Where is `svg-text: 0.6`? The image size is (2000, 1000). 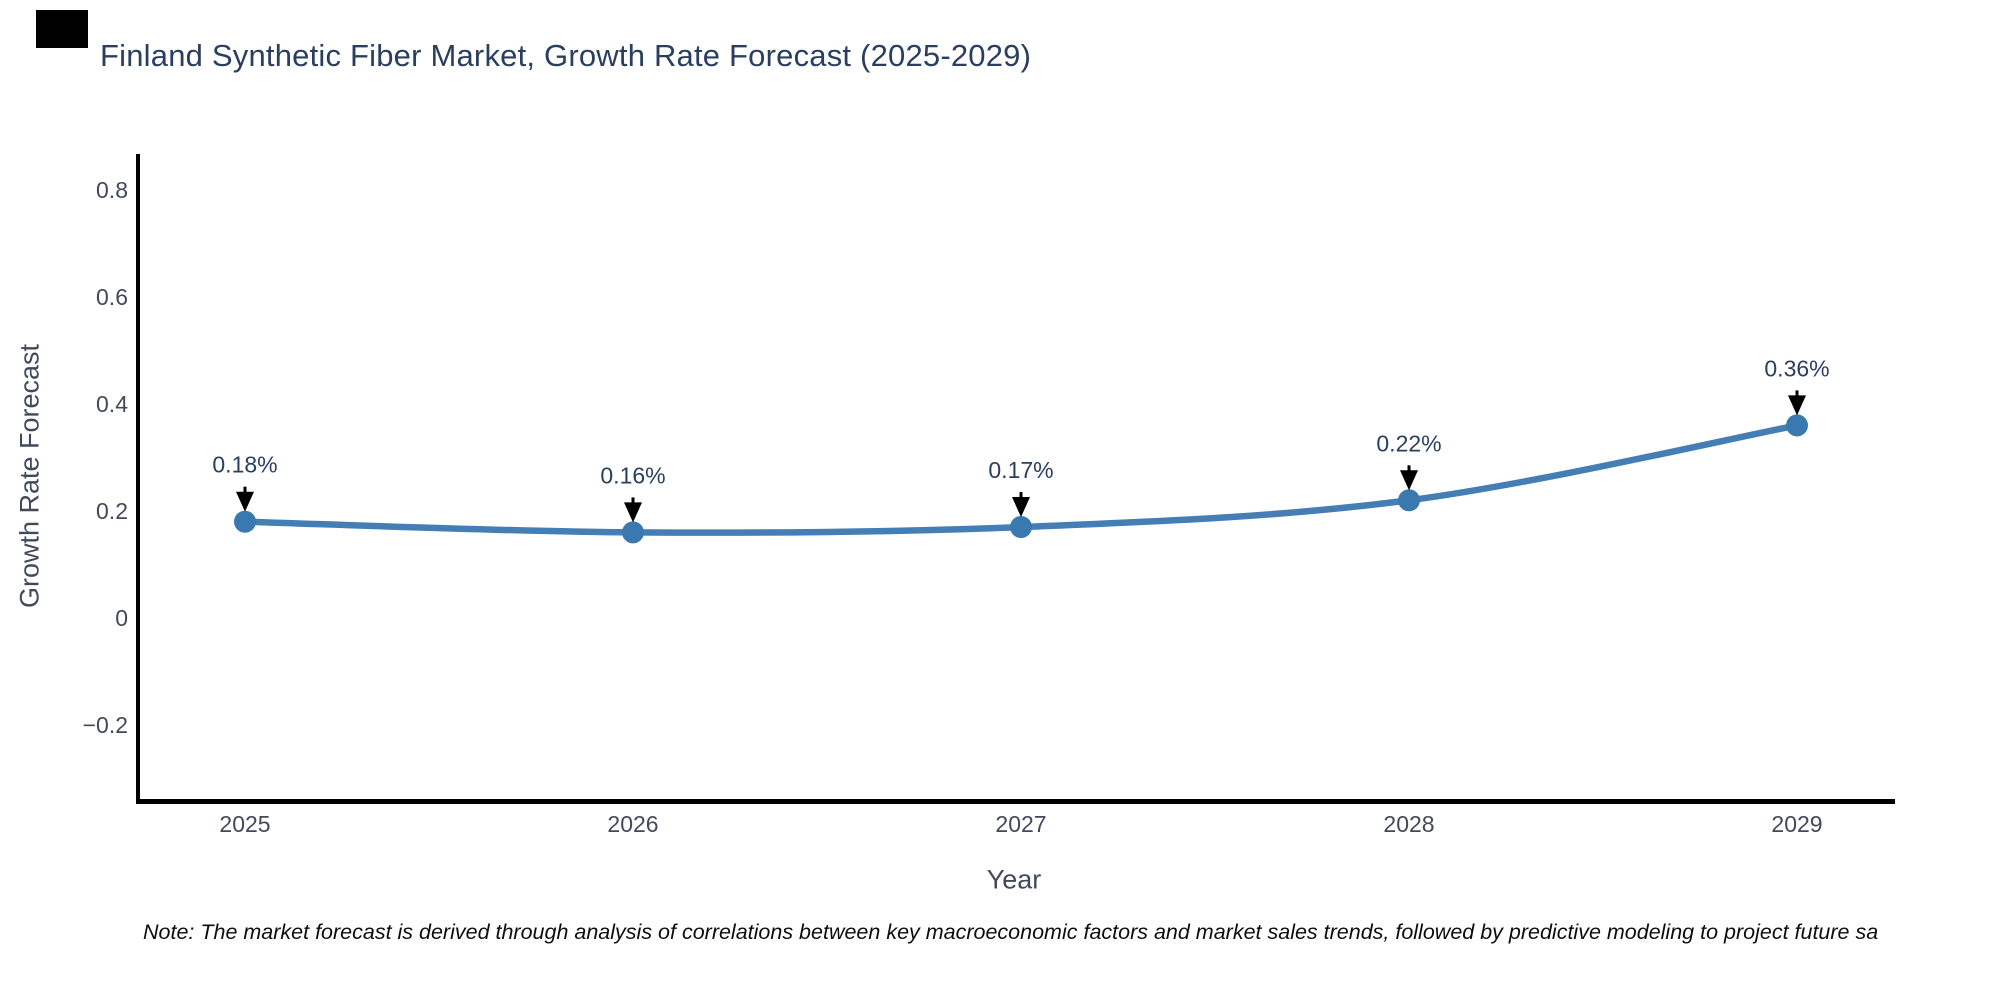 svg-text: 0.6 is located at coordinates (112, 297).